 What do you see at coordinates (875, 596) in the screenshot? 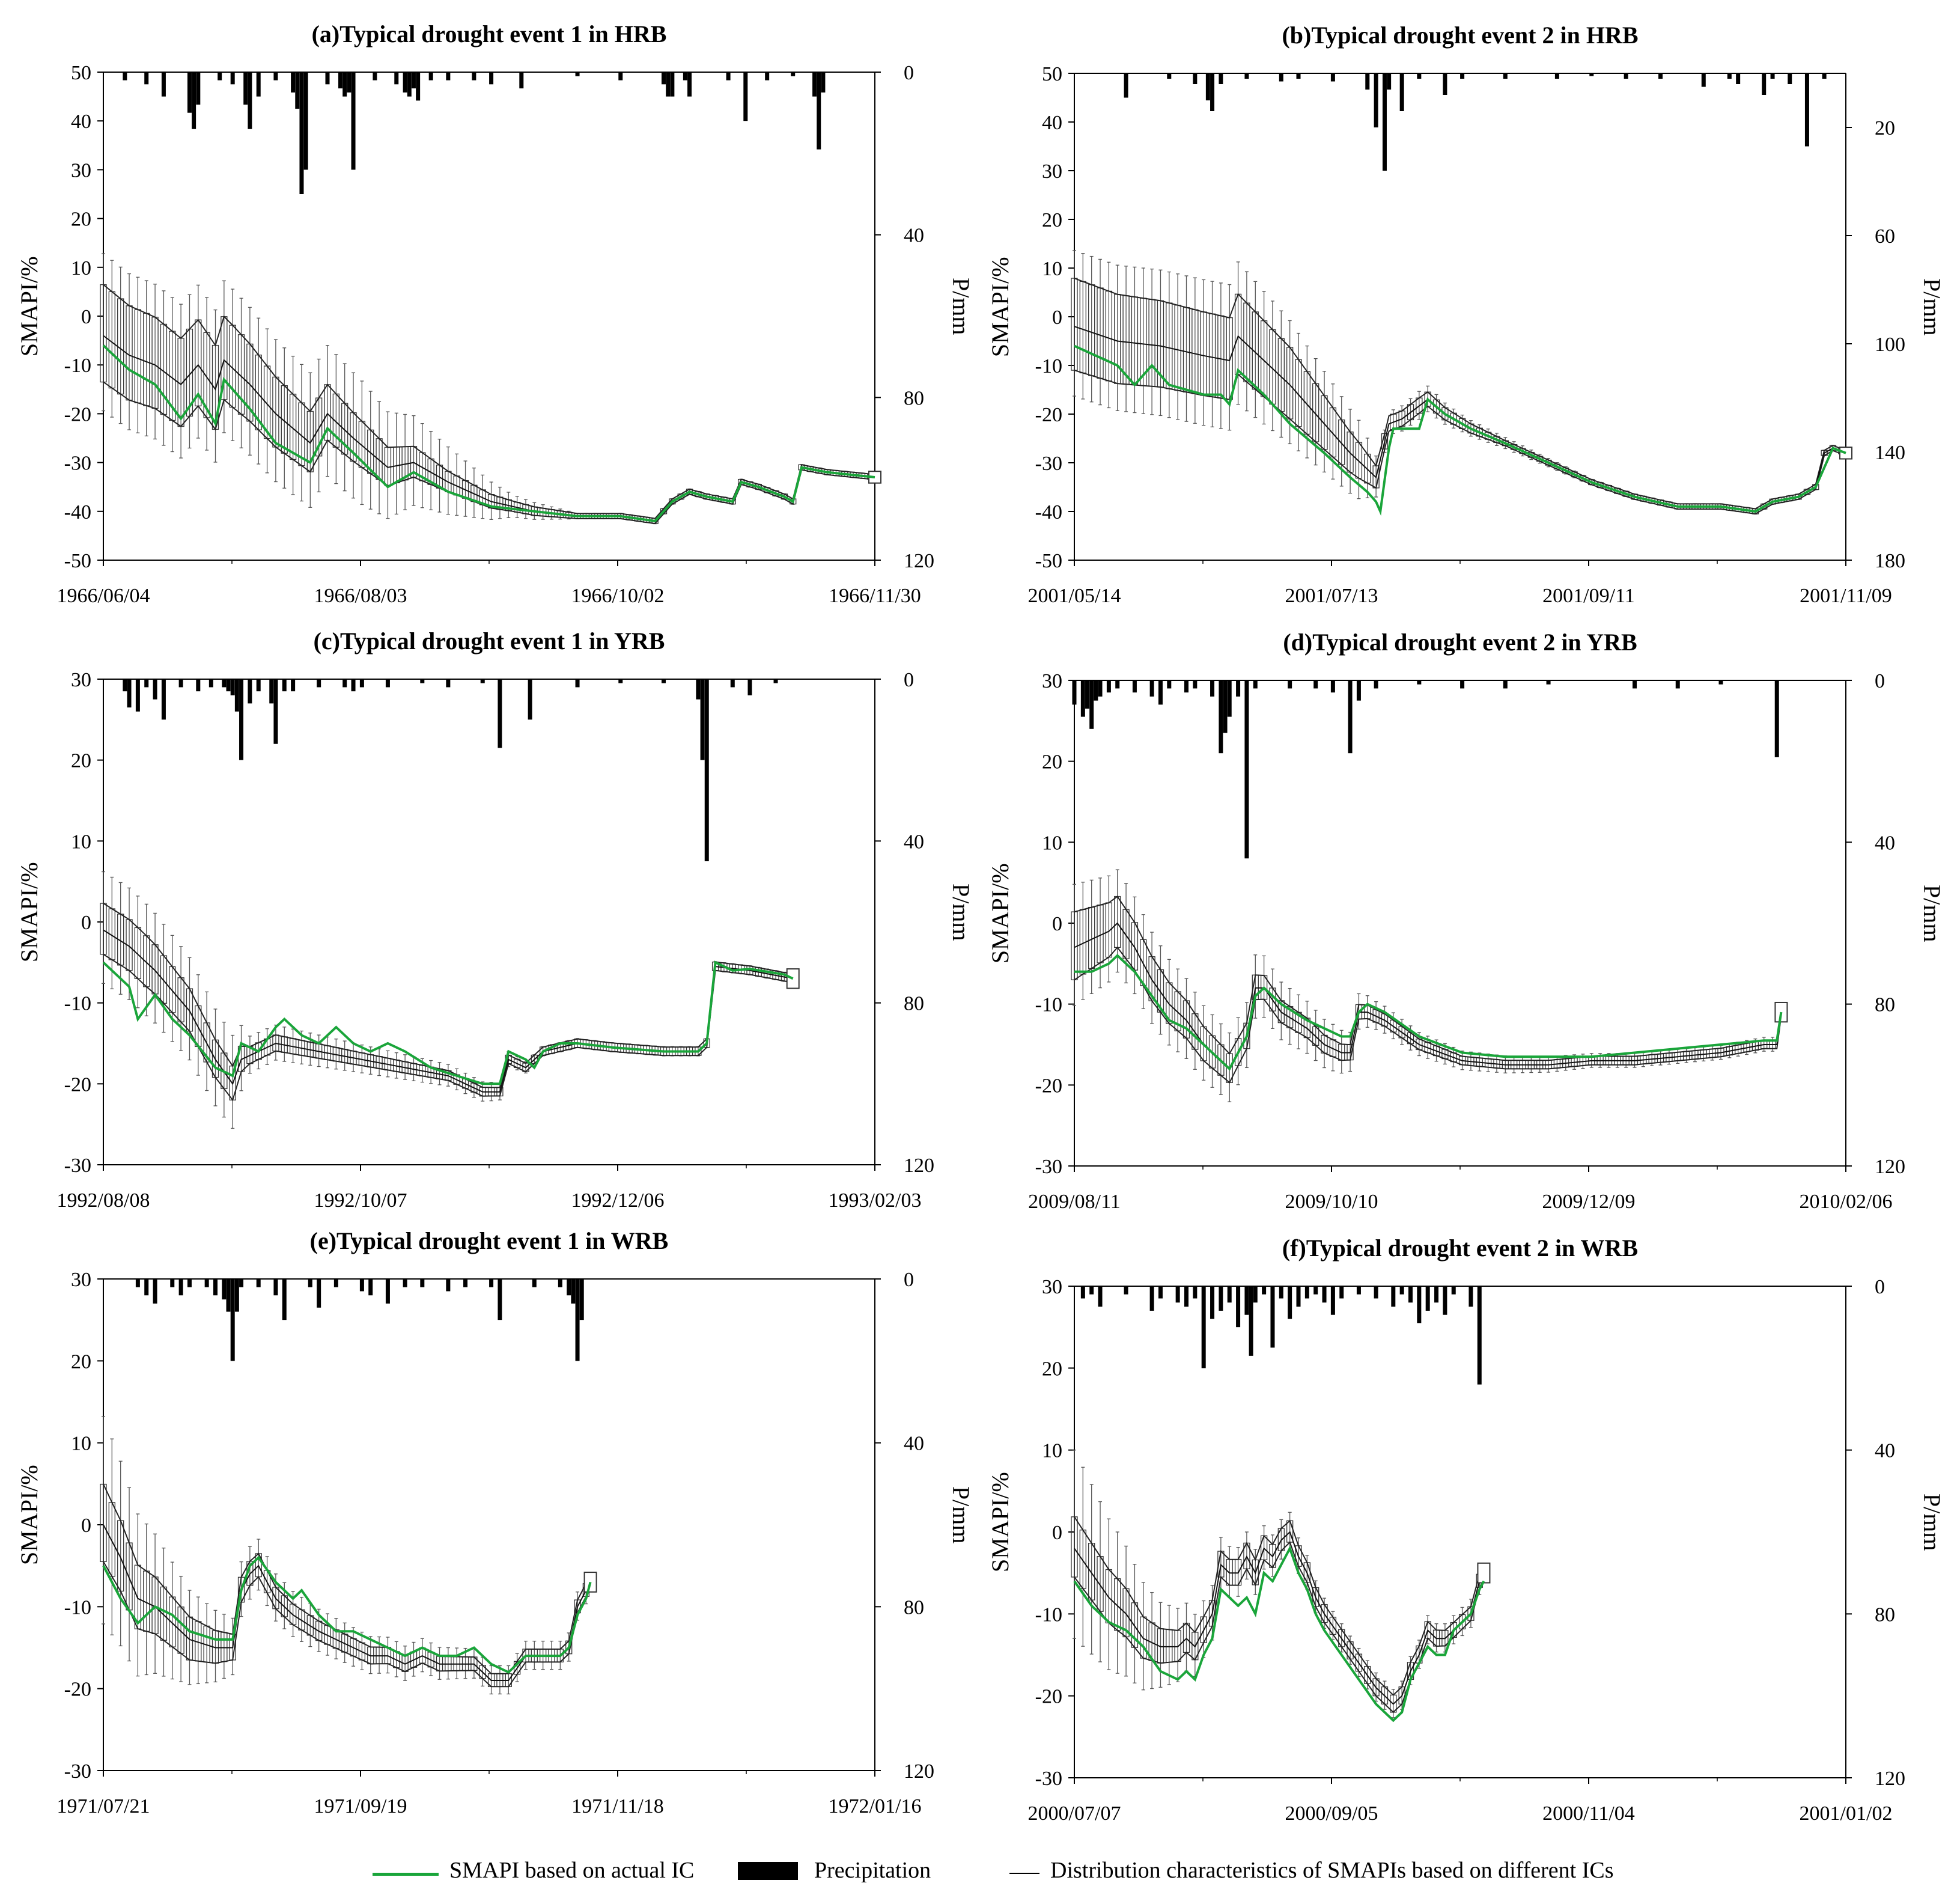
I see `x-tick-label: 1966/11/30` at bounding box center [875, 596].